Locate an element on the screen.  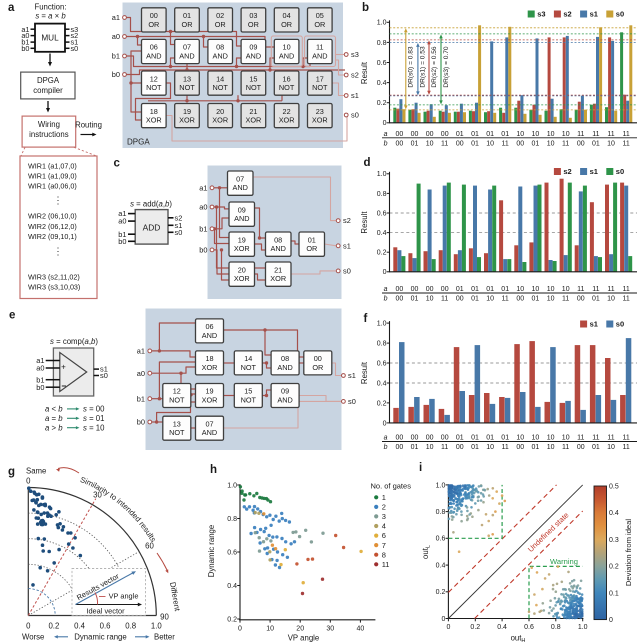
svg-text: WIR3 (s3,10,03) is located at coordinates (54, 287).